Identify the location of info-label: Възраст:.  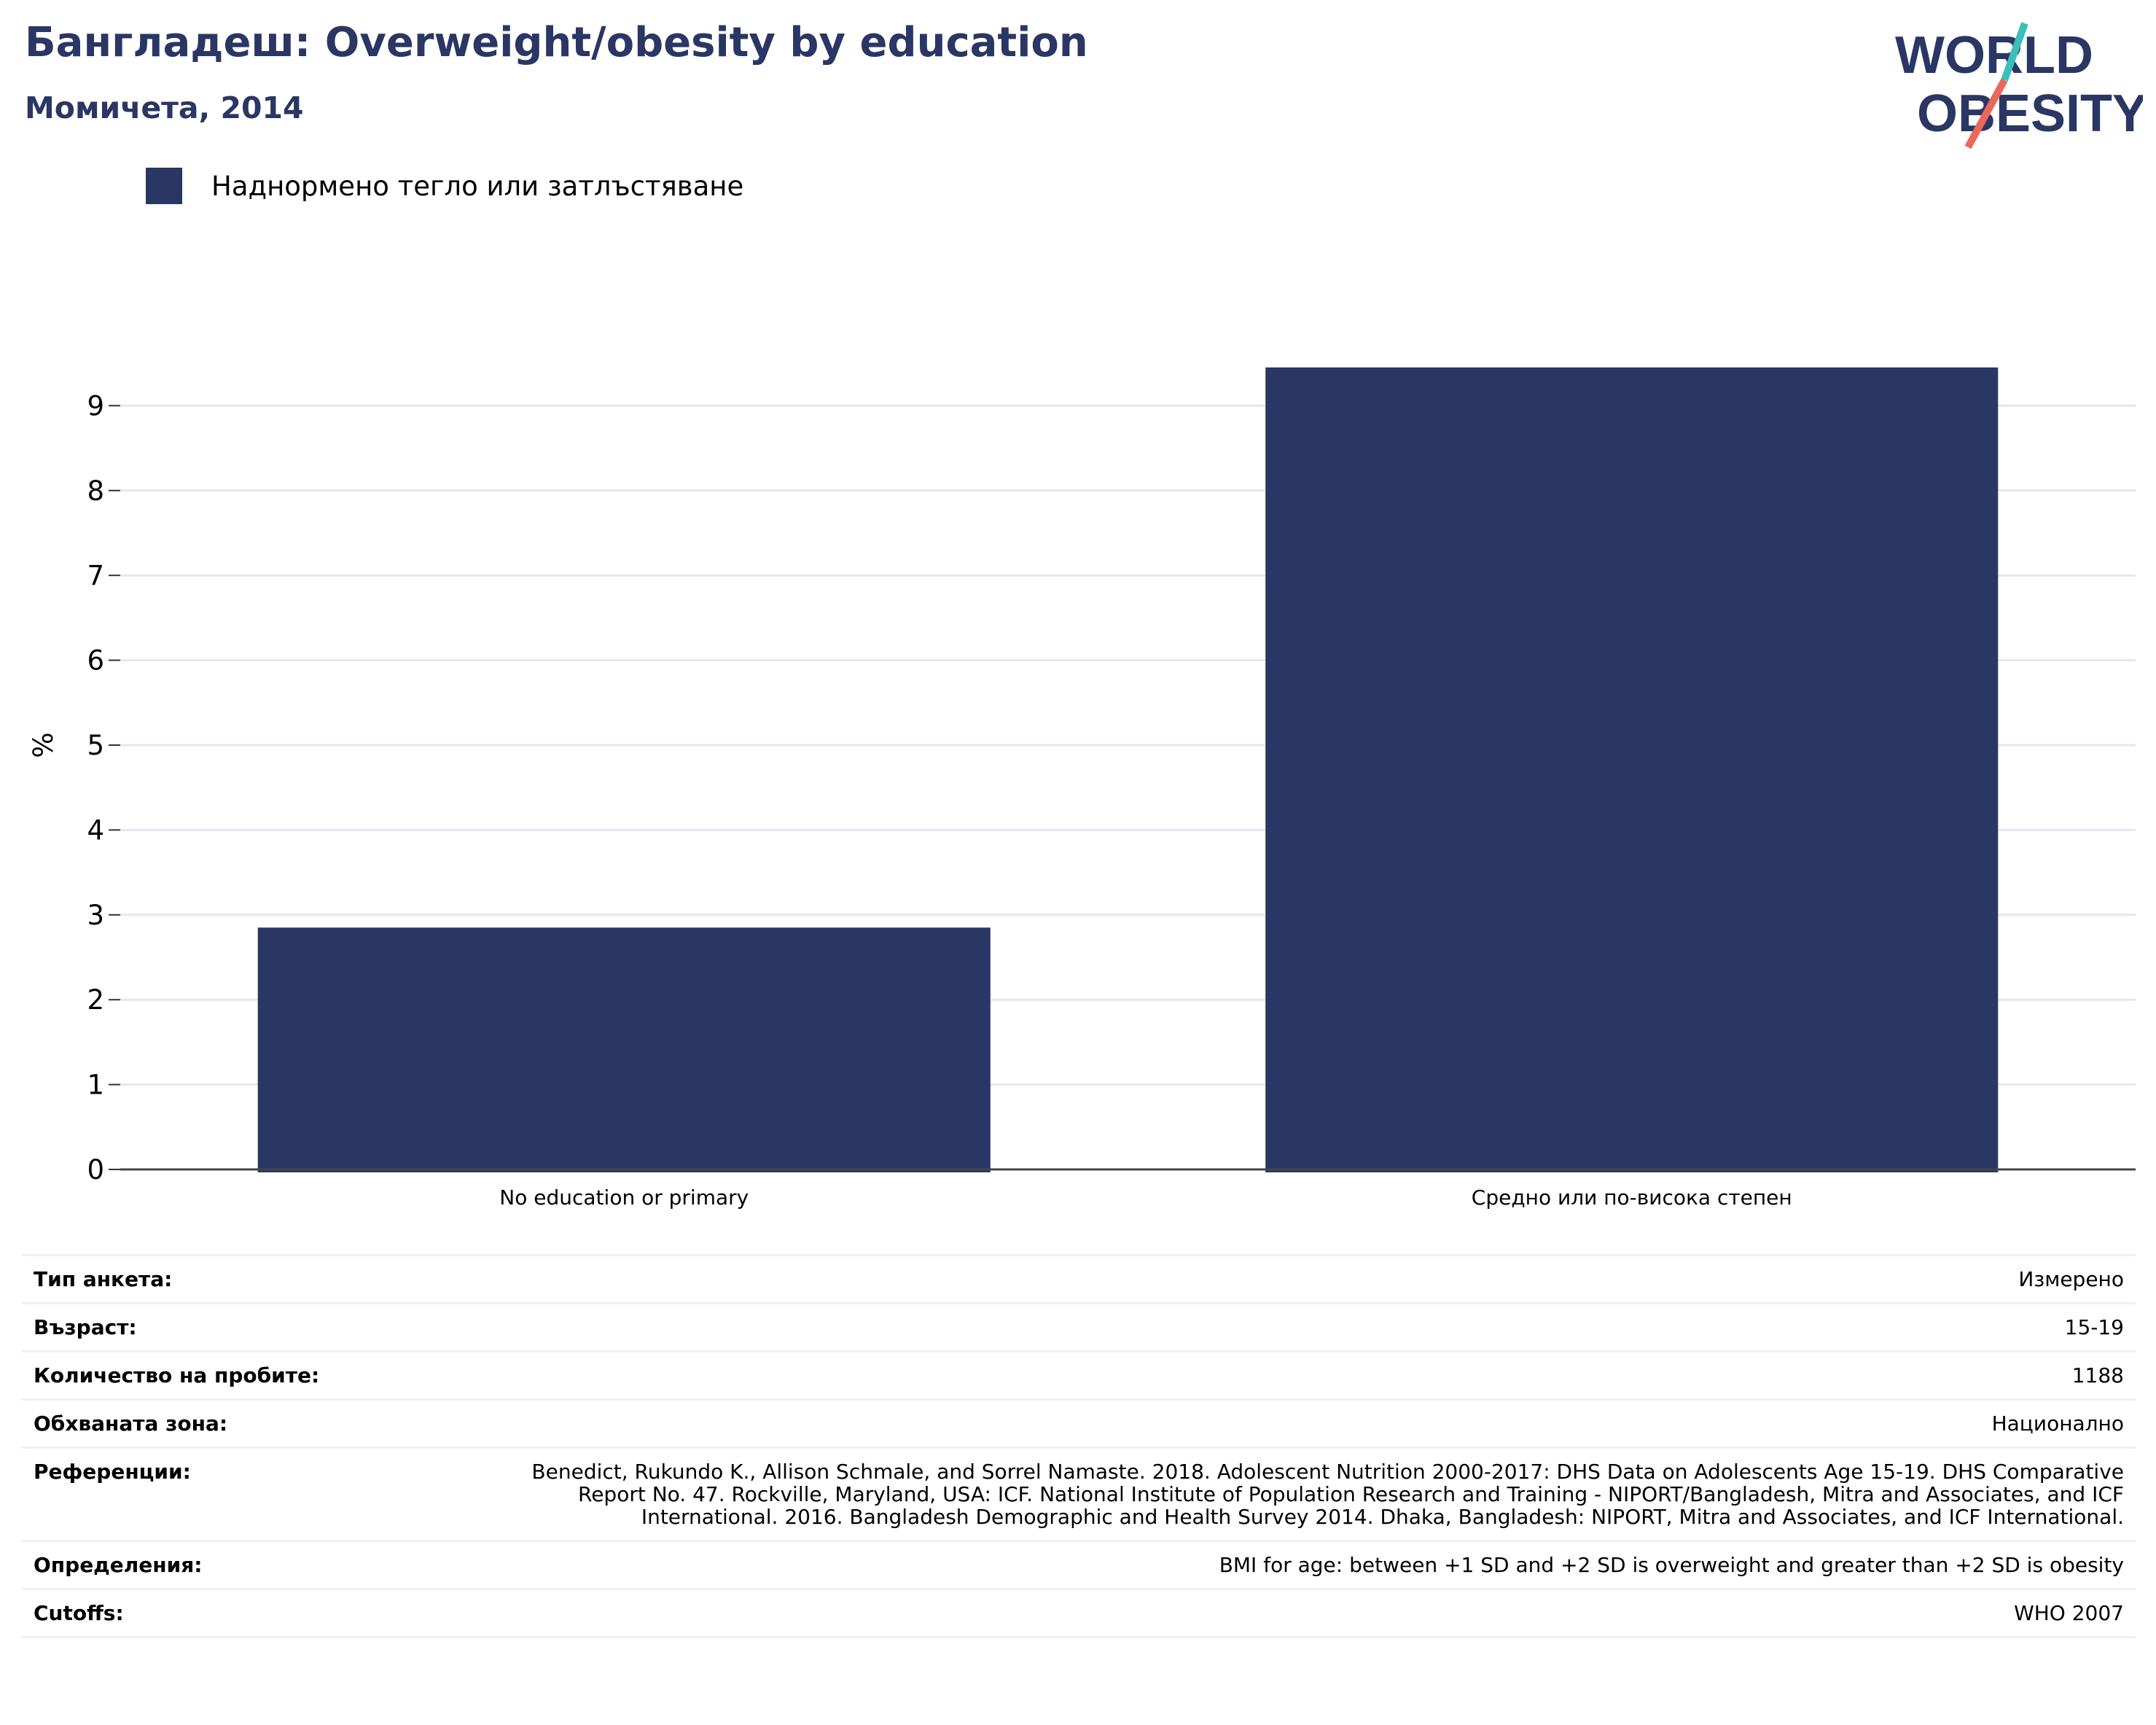
(253, 1327).